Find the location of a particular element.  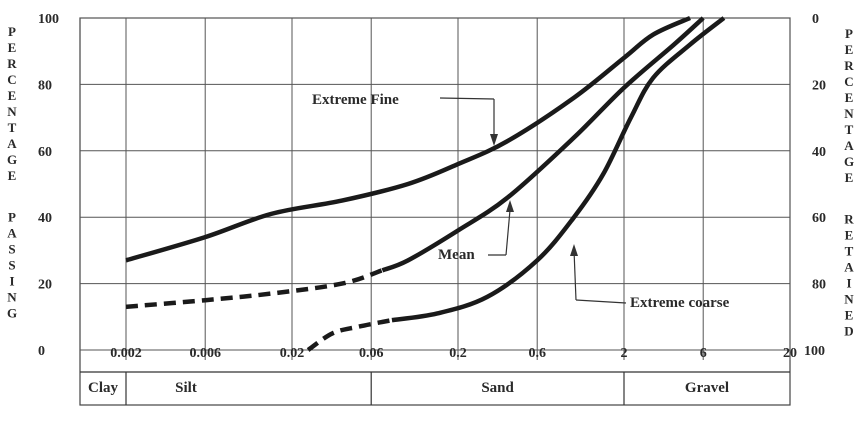

zone-label-sand: Sand is located at coordinates (497, 388).